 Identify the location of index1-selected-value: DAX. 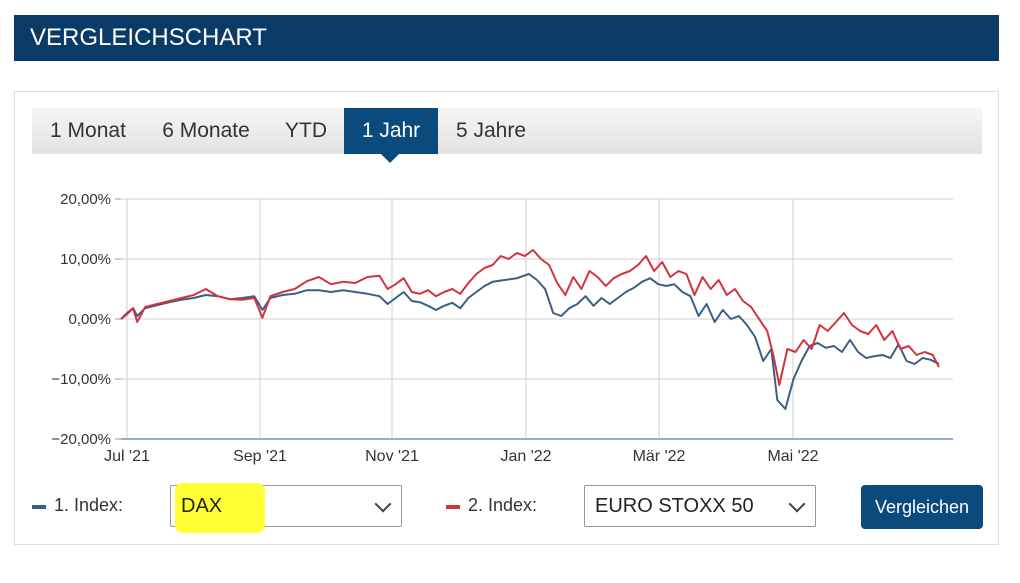
(202, 506).